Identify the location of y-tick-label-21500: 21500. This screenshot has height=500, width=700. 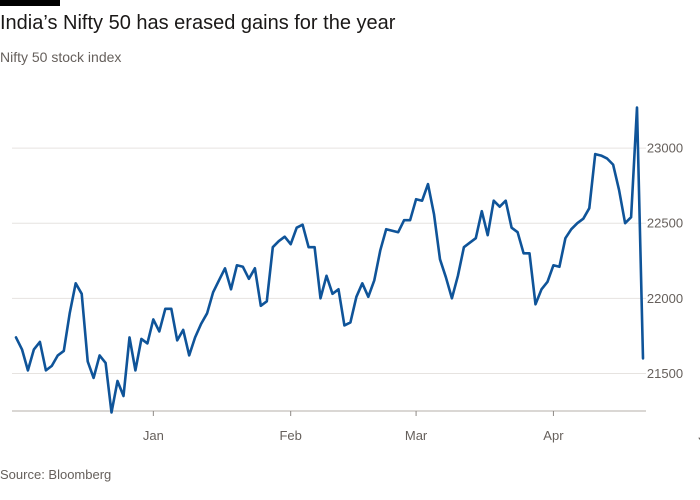
(665, 373).